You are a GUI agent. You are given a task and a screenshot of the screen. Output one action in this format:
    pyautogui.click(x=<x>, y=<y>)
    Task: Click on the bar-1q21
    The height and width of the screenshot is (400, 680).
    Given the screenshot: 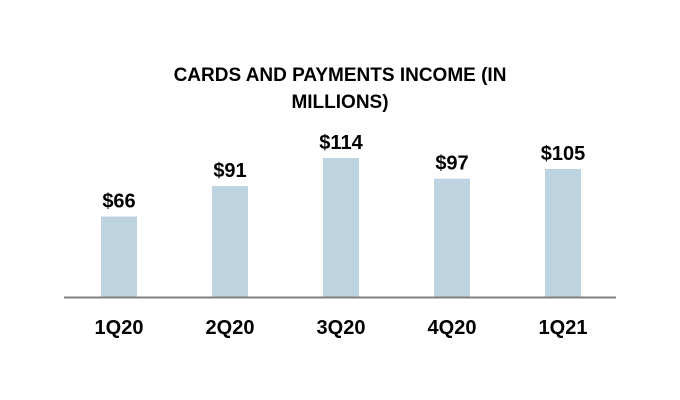 What is the action you would take?
    pyautogui.click(x=563, y=232)
    